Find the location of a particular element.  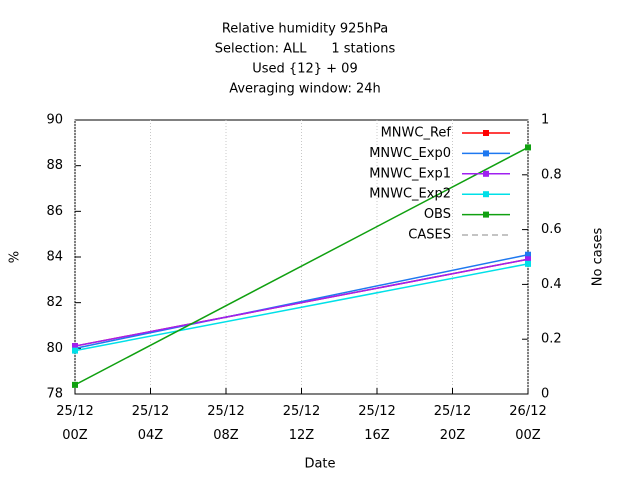

y-tick-label: 78 is located at coordinates (54, 394).